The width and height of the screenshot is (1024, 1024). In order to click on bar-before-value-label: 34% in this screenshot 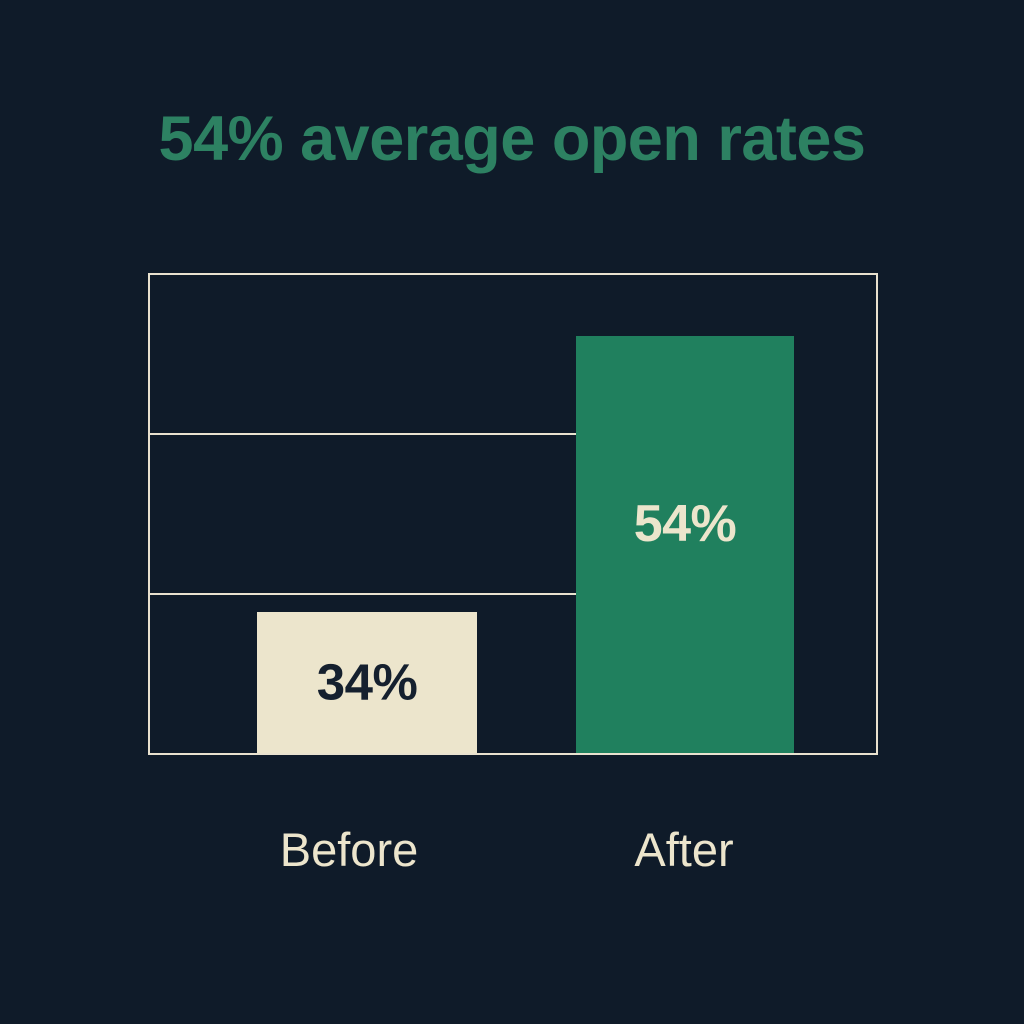, I will do `click(367, 682)`.